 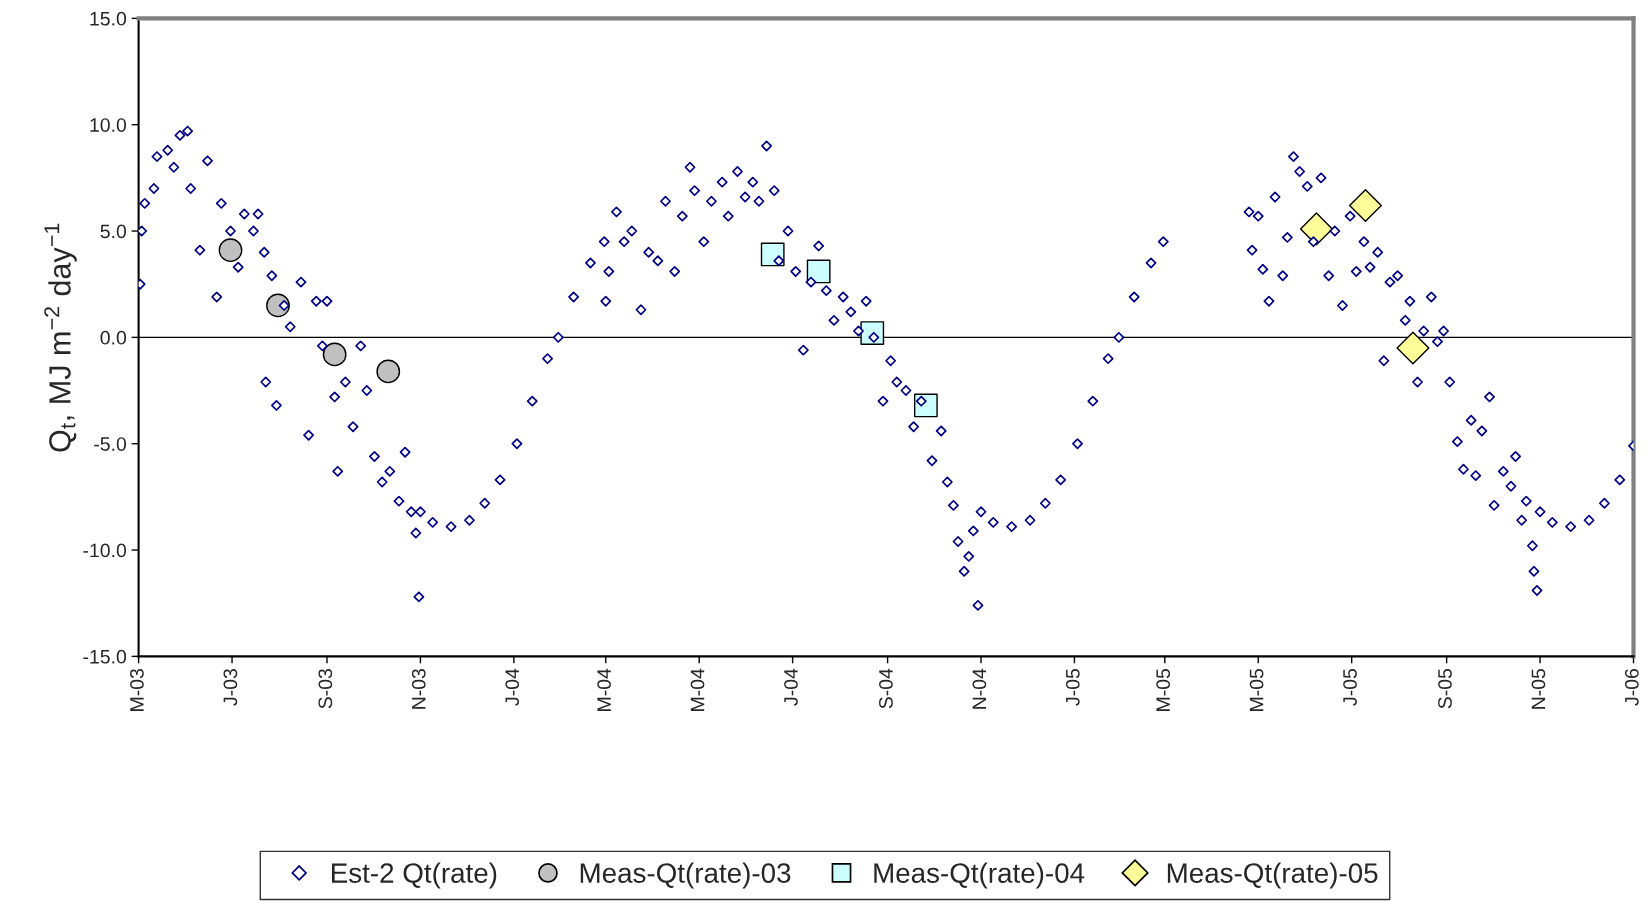 What do you see at coordinates (1538, 688) in the screenshot?
I see `x-tick-label: N-05` at bounding box center [1538, 688].